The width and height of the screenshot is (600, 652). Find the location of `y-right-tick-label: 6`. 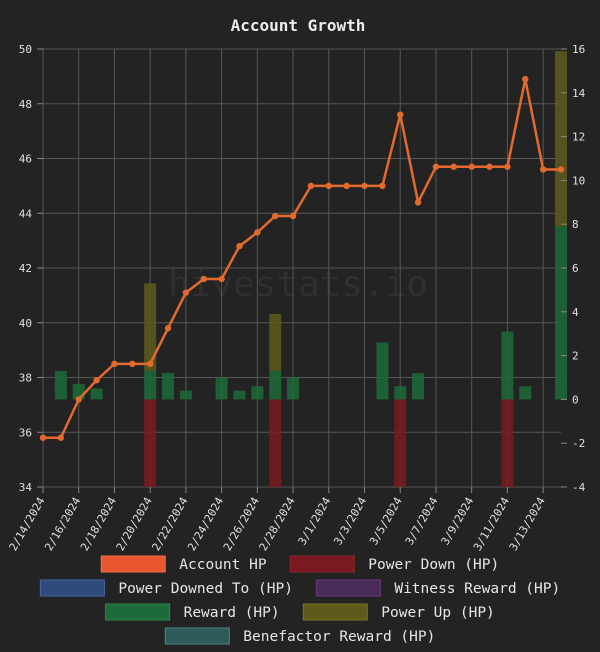

y-right-tick-label: 6 is located at coordinates (575, 268).